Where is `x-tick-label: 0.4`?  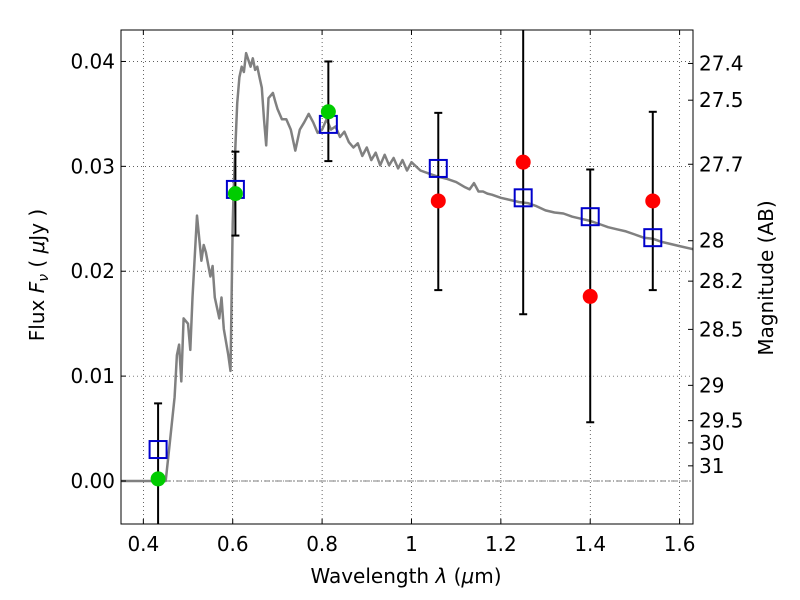
x-tick-label: 0.4 is located at coordinates (143, 544).